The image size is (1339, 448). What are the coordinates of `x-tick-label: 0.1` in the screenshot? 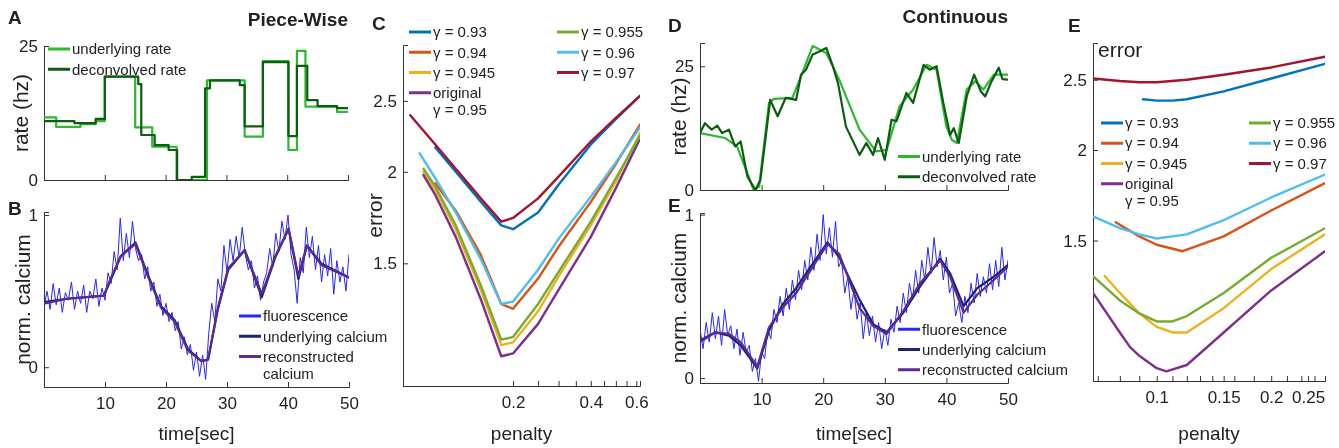 It's located at (1157, 398).